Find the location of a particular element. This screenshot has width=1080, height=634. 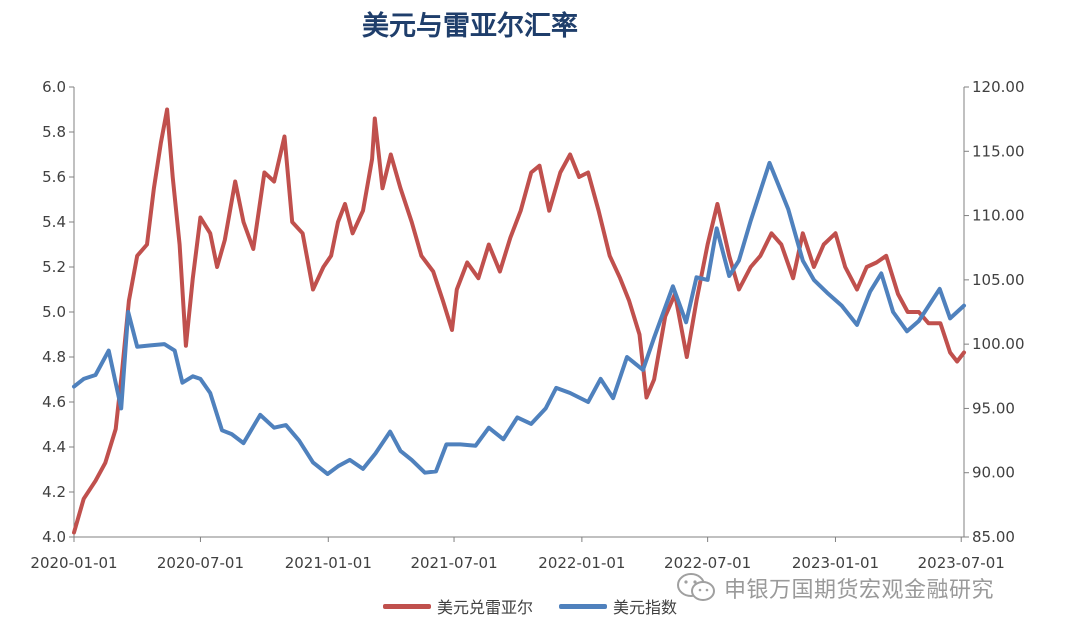

x-tick-label: 2023-01-01 is located at coordinates (835, 563).